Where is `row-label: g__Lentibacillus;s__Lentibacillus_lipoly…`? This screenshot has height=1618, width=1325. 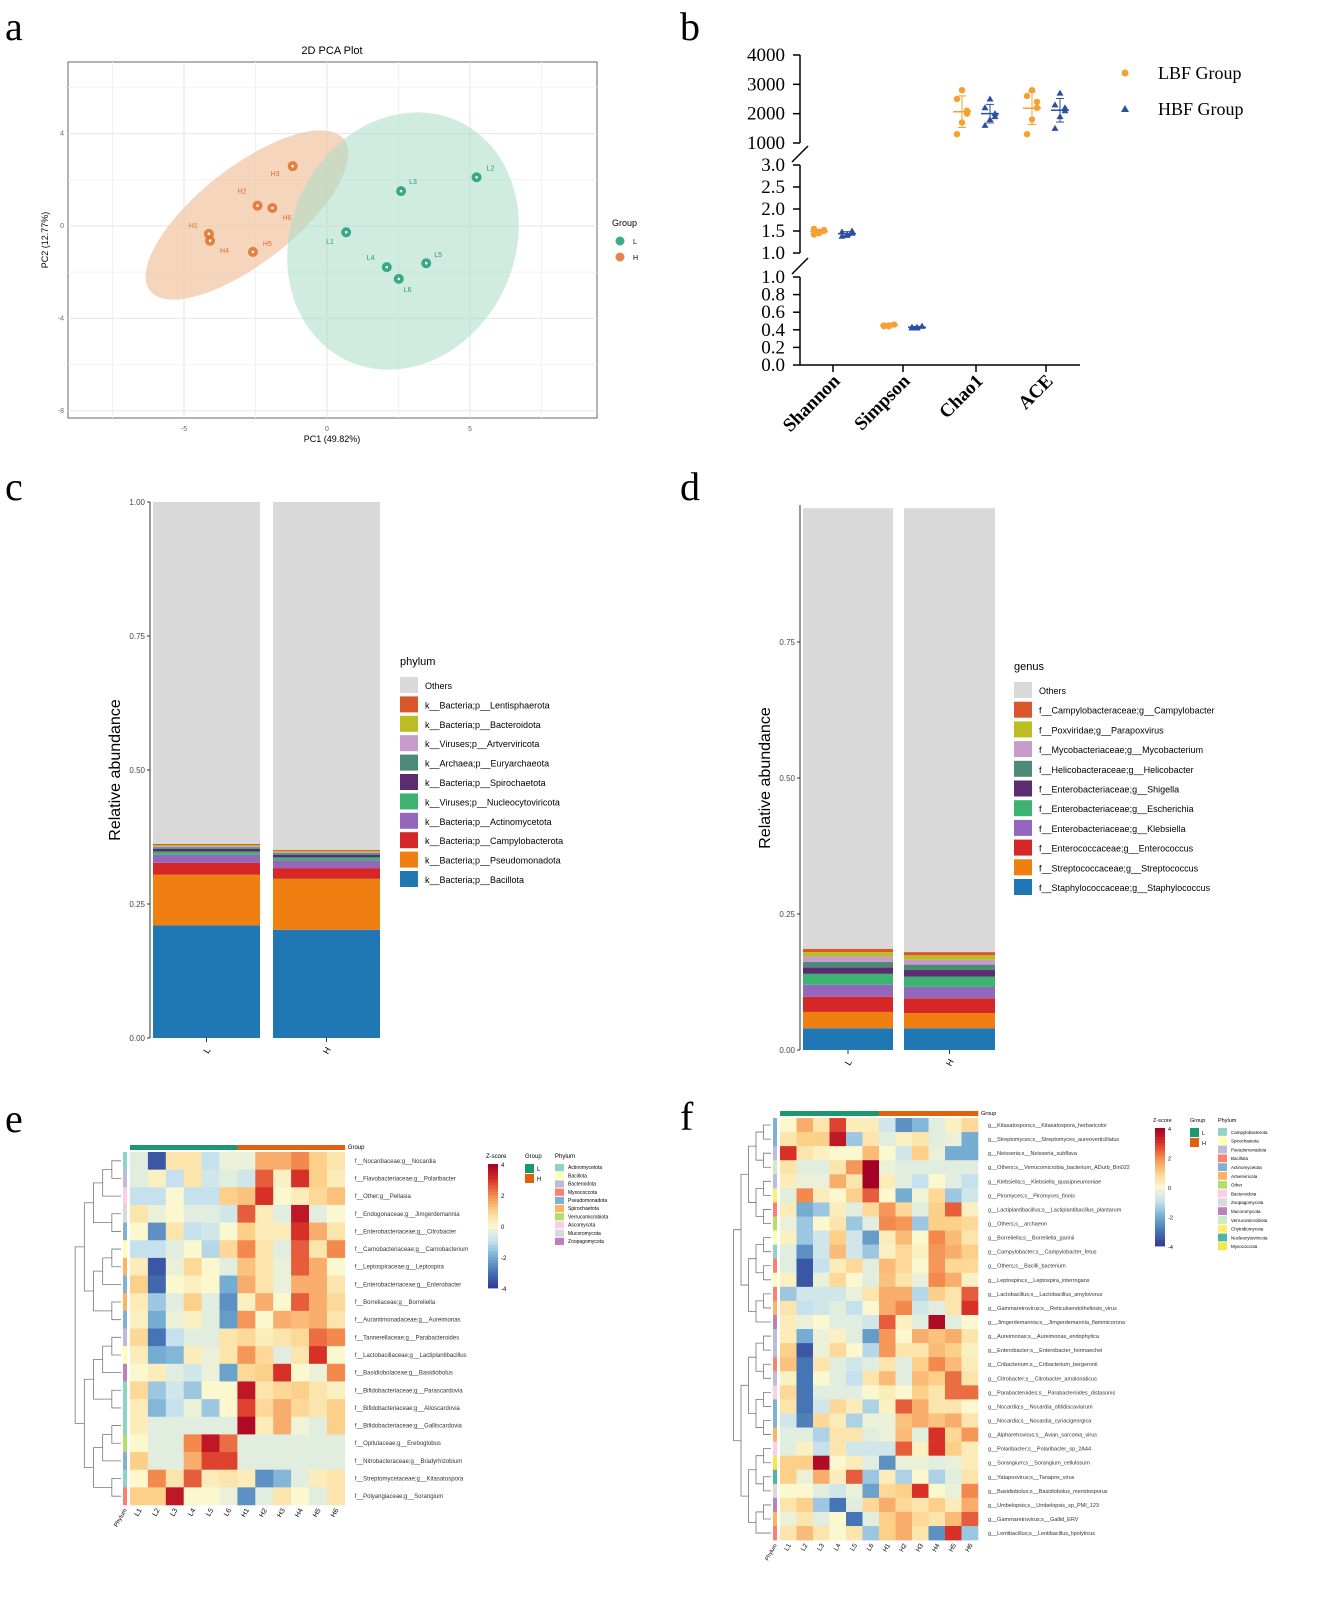 row-label: g__Lentibacillus;s__Lentibacillus_lipoly… is located at coordinates (1041, 1534).